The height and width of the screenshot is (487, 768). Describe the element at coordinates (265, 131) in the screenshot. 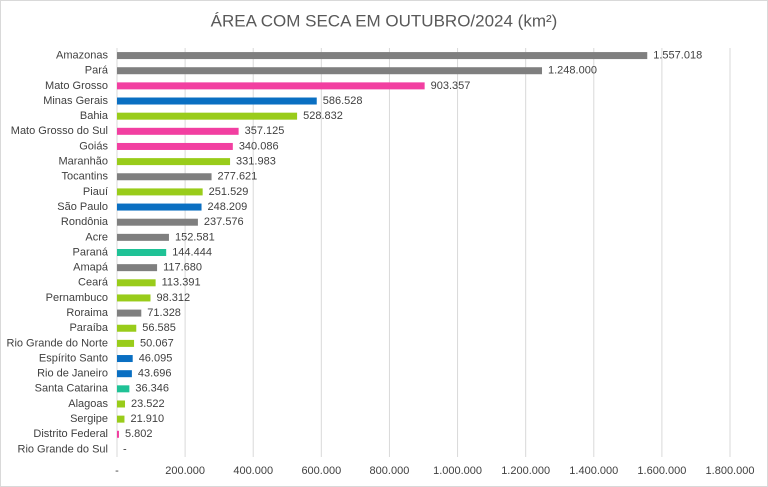

I see `data-label: 357.125` at that location.